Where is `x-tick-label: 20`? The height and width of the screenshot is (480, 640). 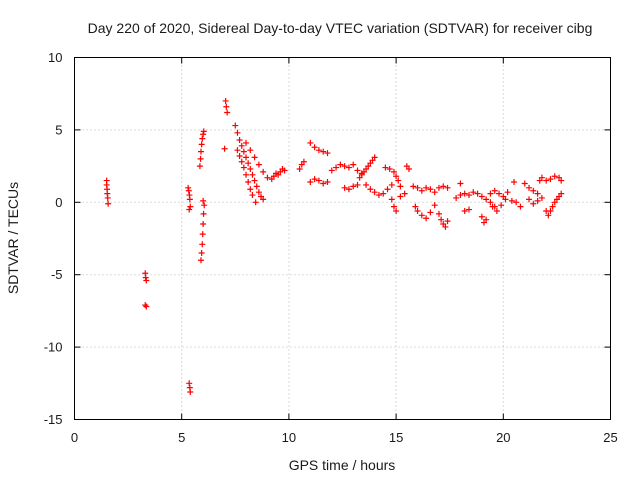 x-tick-label: 20 is located at coordinates (503, 437).